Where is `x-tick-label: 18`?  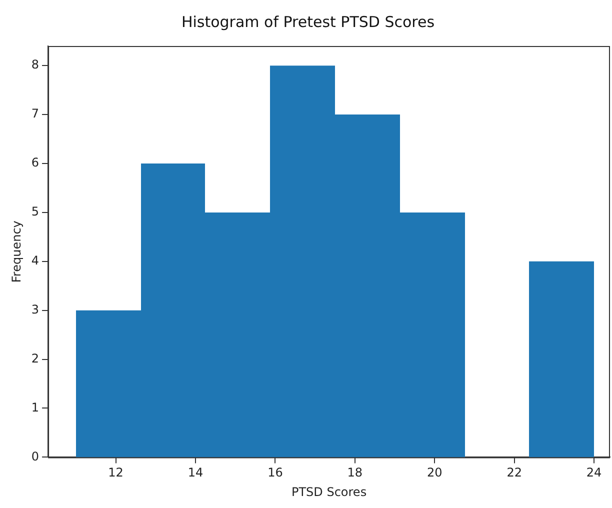 x-tick-label: 18 is located at coordinates (355, 473).